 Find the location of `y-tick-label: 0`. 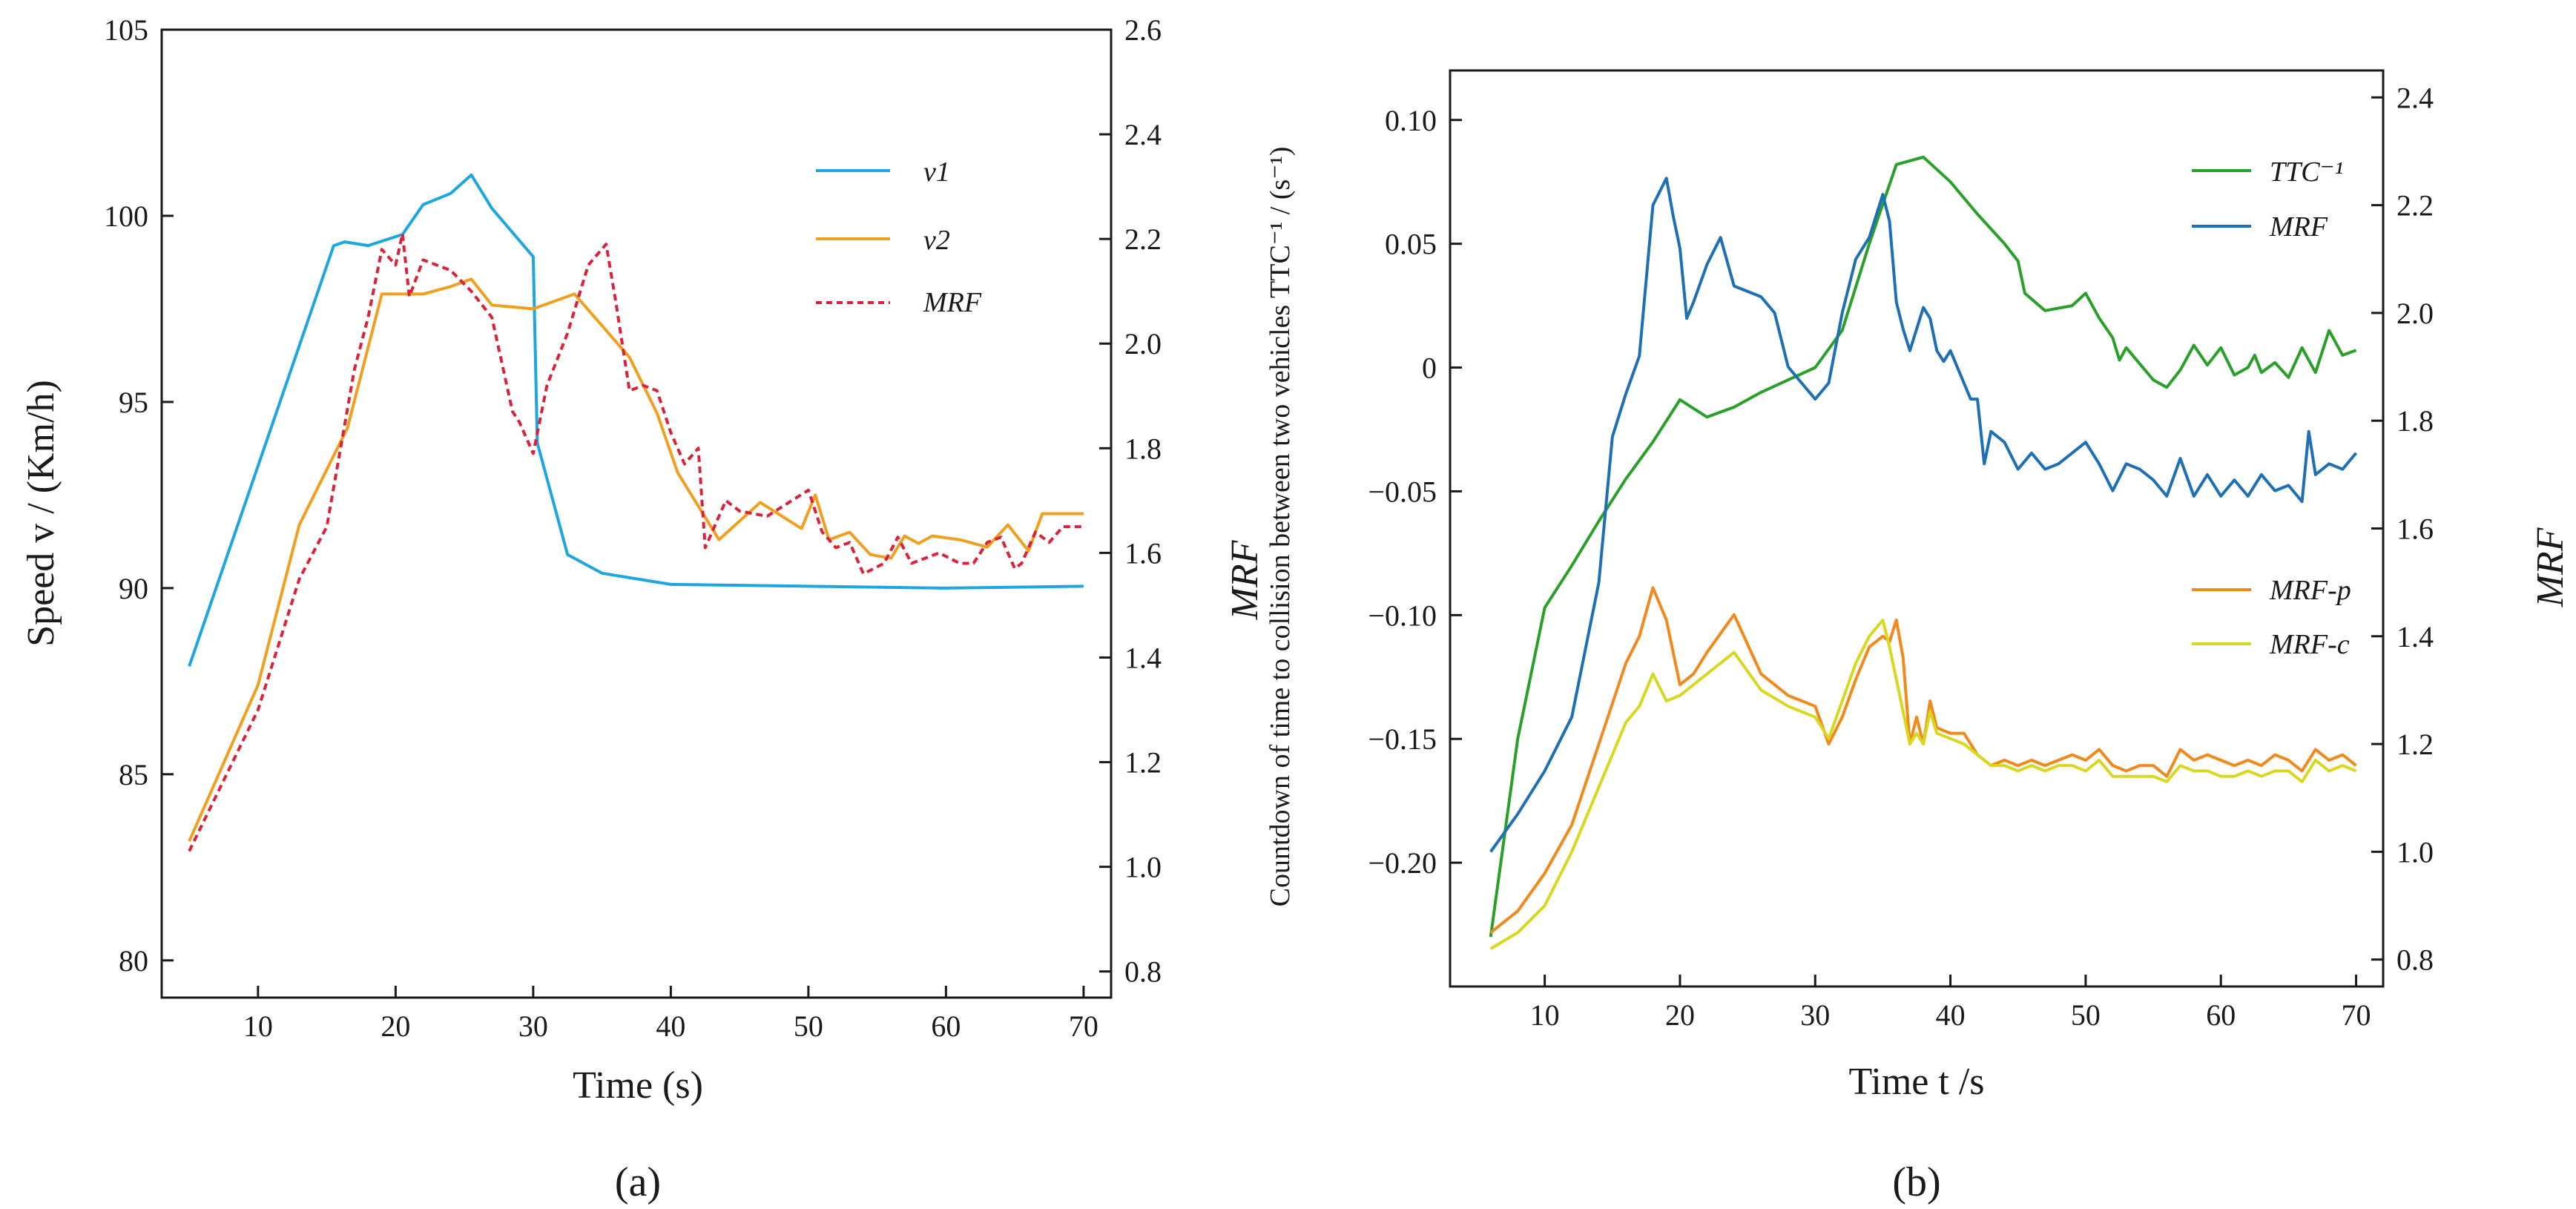

y-tick-label: 0 is located at coordinates (1430, 369).